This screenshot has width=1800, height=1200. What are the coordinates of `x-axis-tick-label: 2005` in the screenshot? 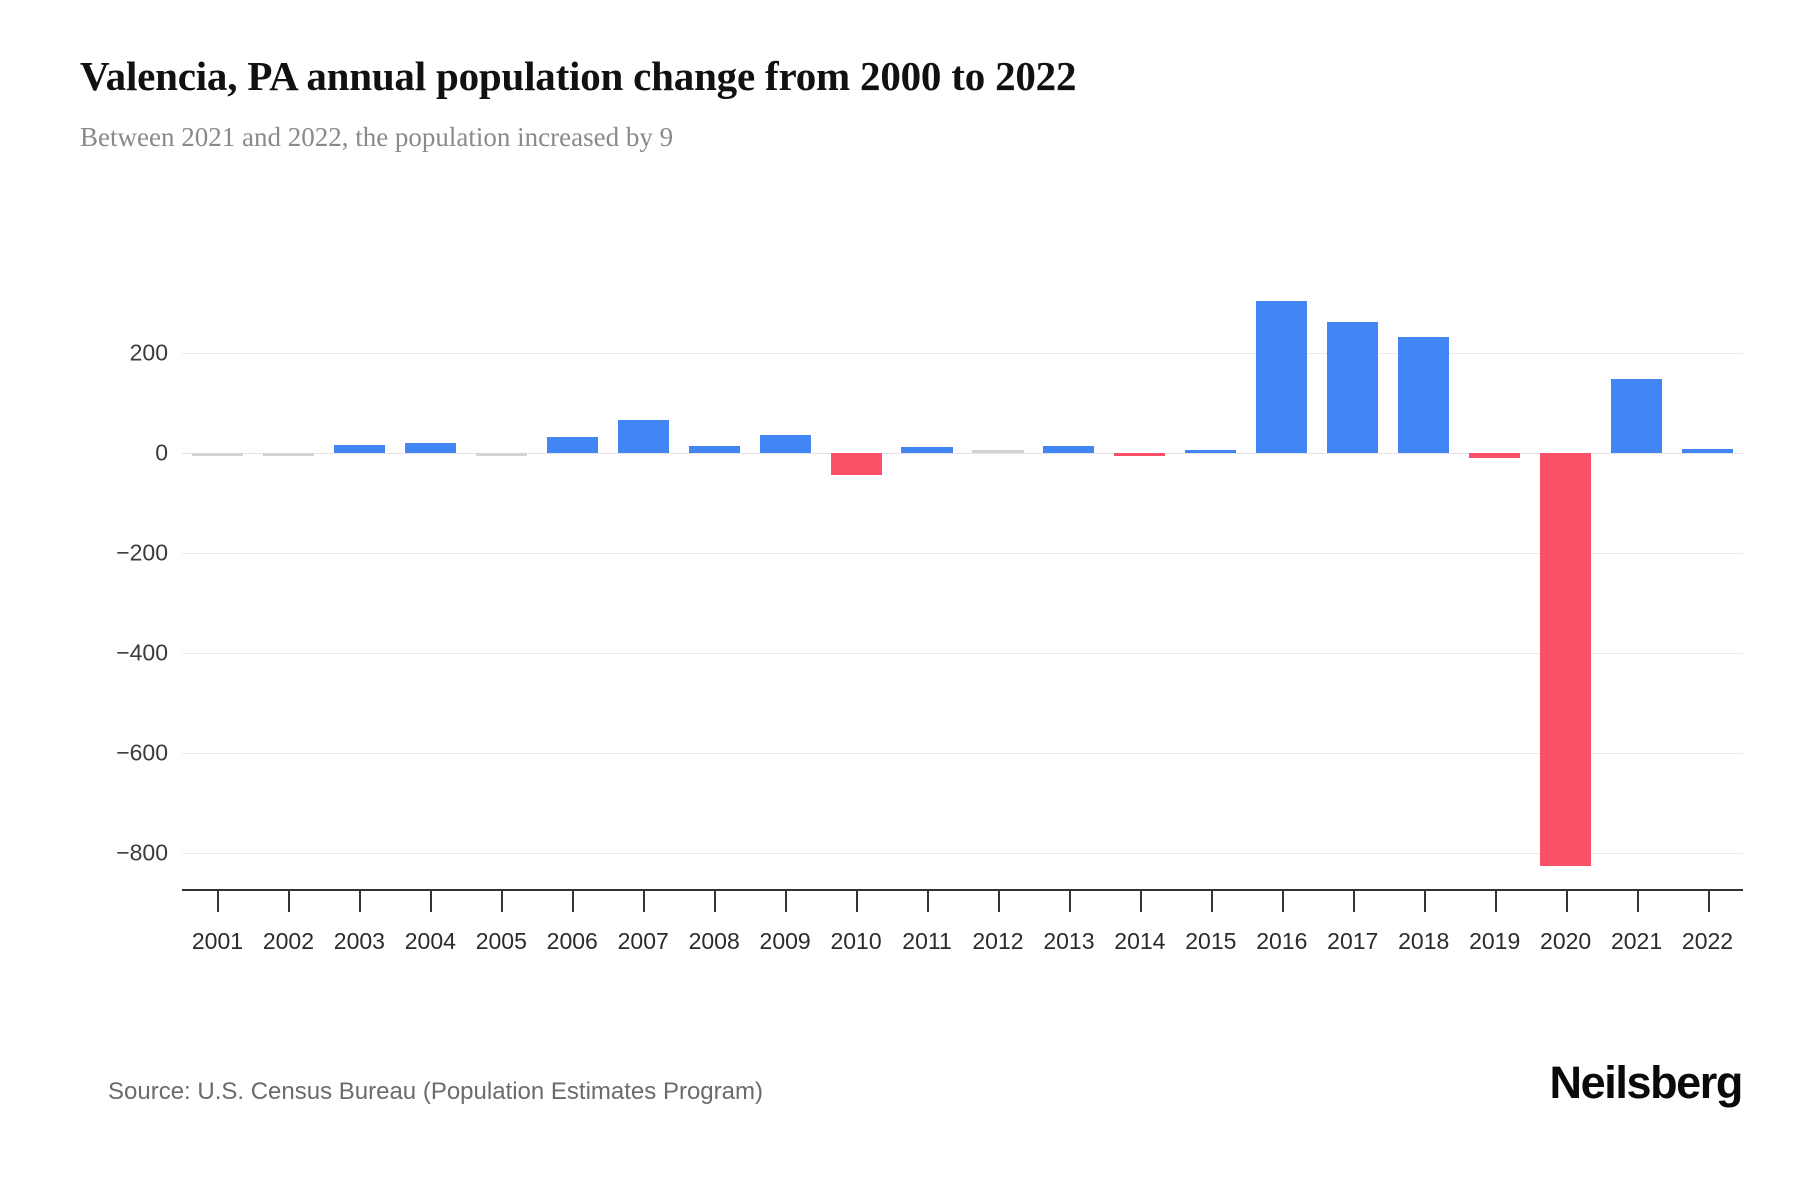 It's located at (501, 941).